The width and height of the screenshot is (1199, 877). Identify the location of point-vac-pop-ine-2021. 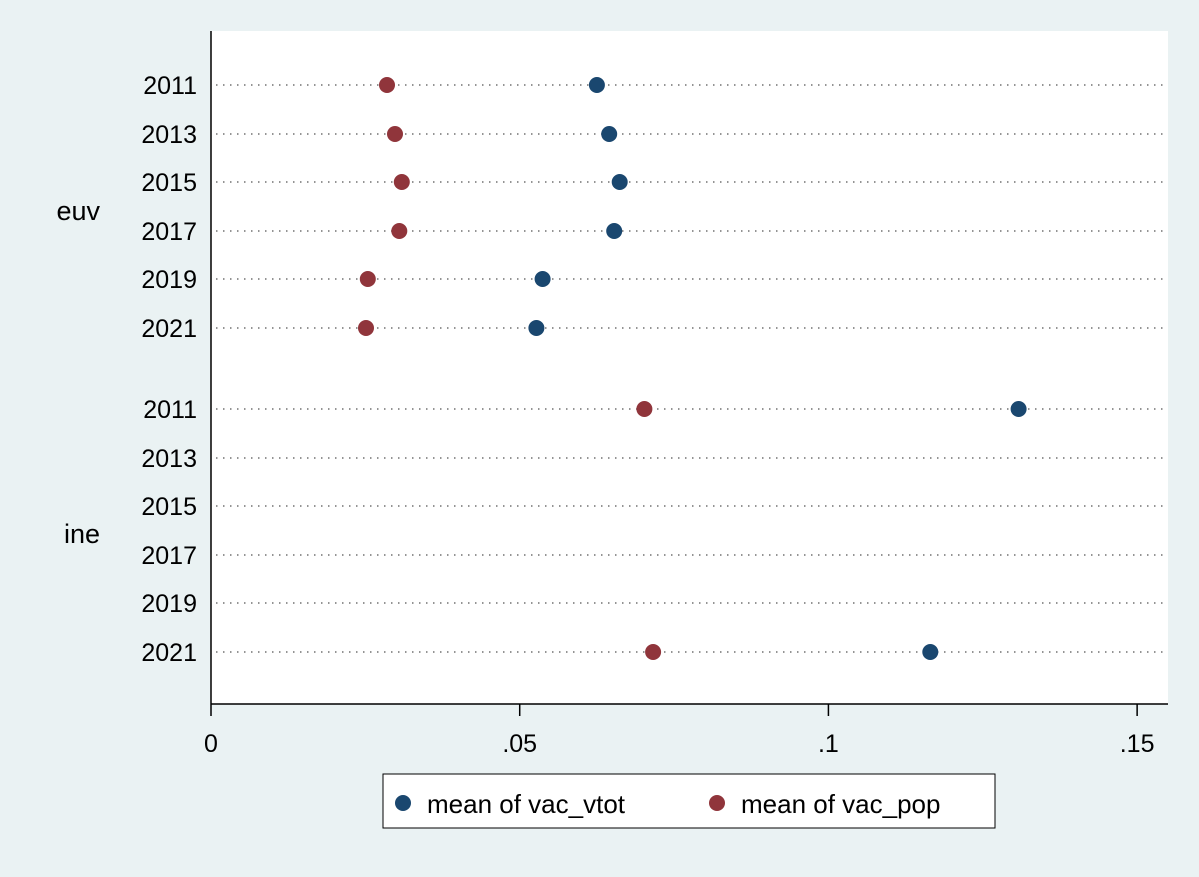
(653, 652).